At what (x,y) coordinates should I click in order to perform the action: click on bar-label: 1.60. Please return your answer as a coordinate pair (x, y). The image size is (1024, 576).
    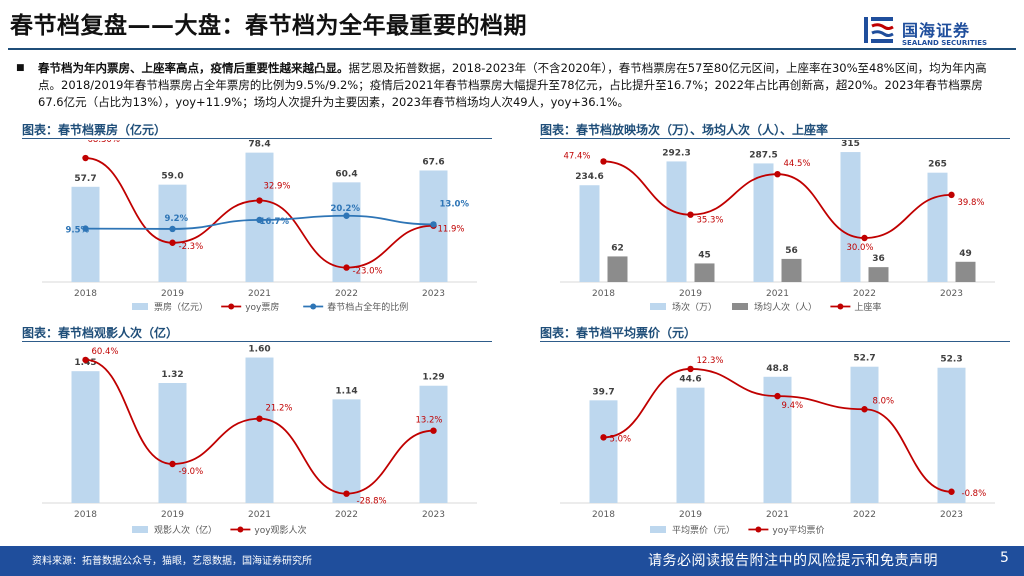
    Looking at the image, I should click on (259, 350).